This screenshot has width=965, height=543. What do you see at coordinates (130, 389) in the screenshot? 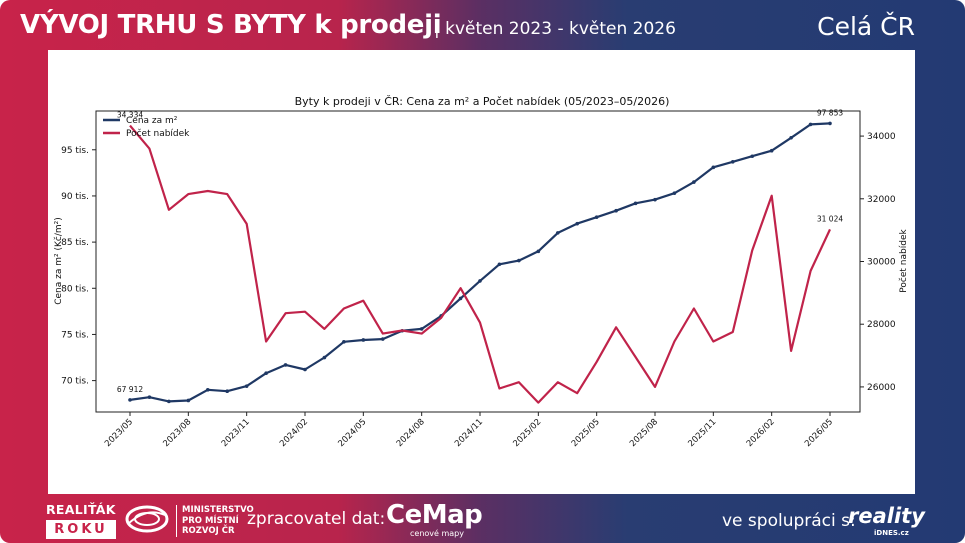
I see `series-end-label: 67 912` at bounding box center [130, 389].